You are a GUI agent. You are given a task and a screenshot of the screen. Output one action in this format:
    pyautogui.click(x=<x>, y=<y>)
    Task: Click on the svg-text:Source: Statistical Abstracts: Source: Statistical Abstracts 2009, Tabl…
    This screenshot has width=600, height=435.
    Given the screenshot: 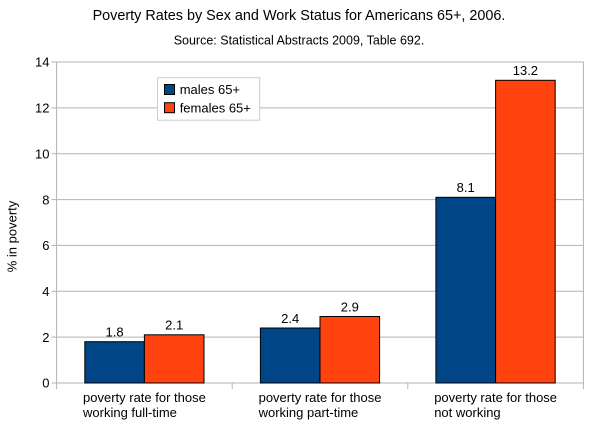 What is the action you would take?
    pyautogui.click(x=299, y=40)
    